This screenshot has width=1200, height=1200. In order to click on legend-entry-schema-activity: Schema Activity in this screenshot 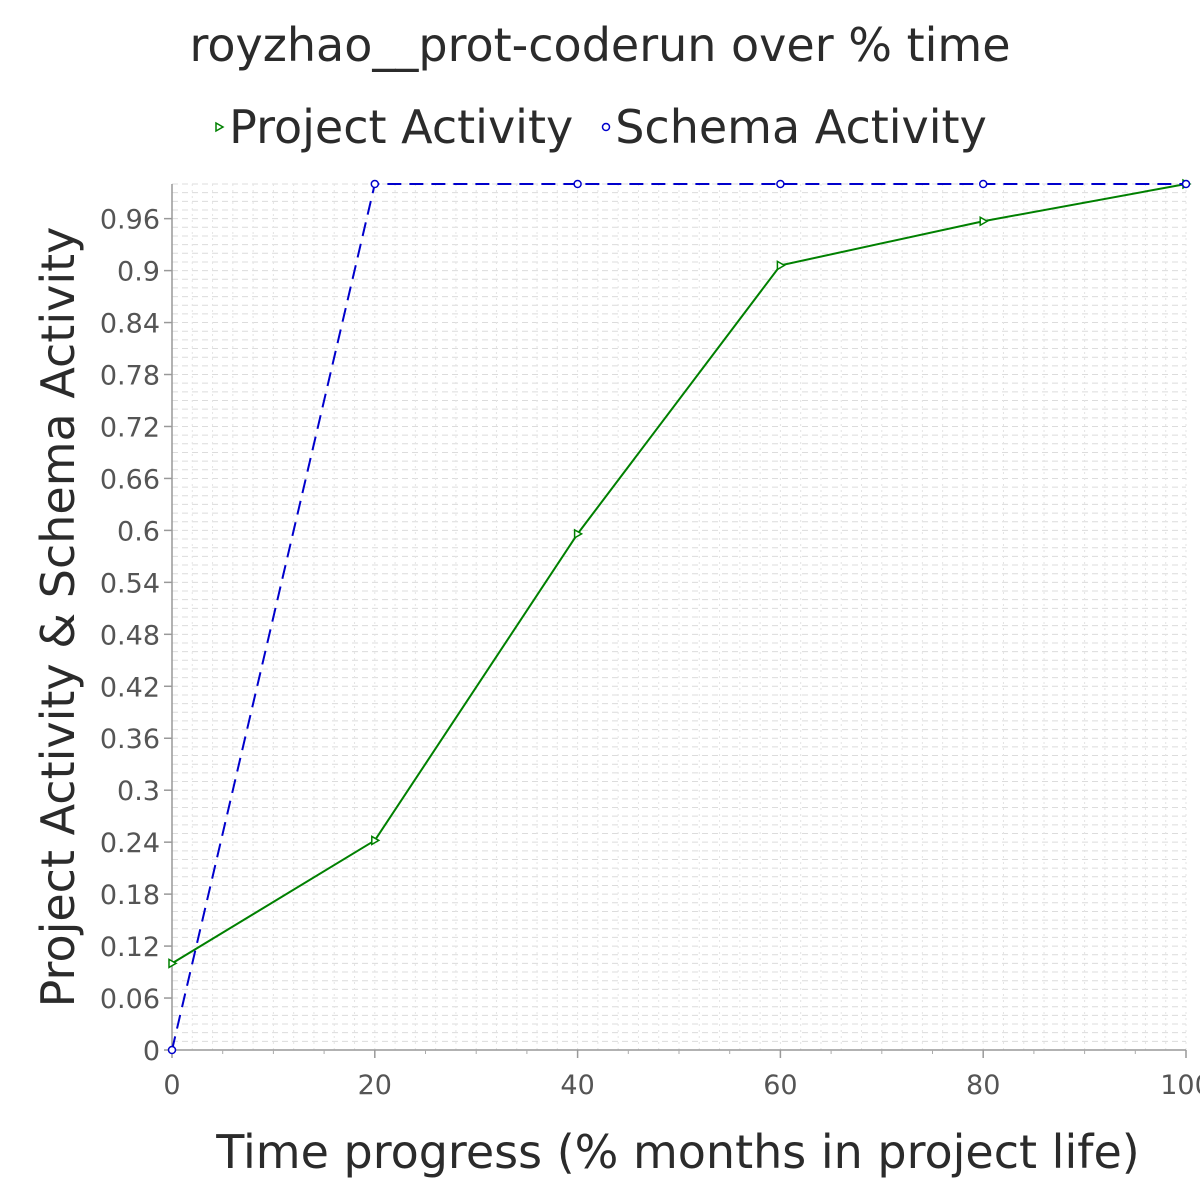, I will do `click(793, 127)`.